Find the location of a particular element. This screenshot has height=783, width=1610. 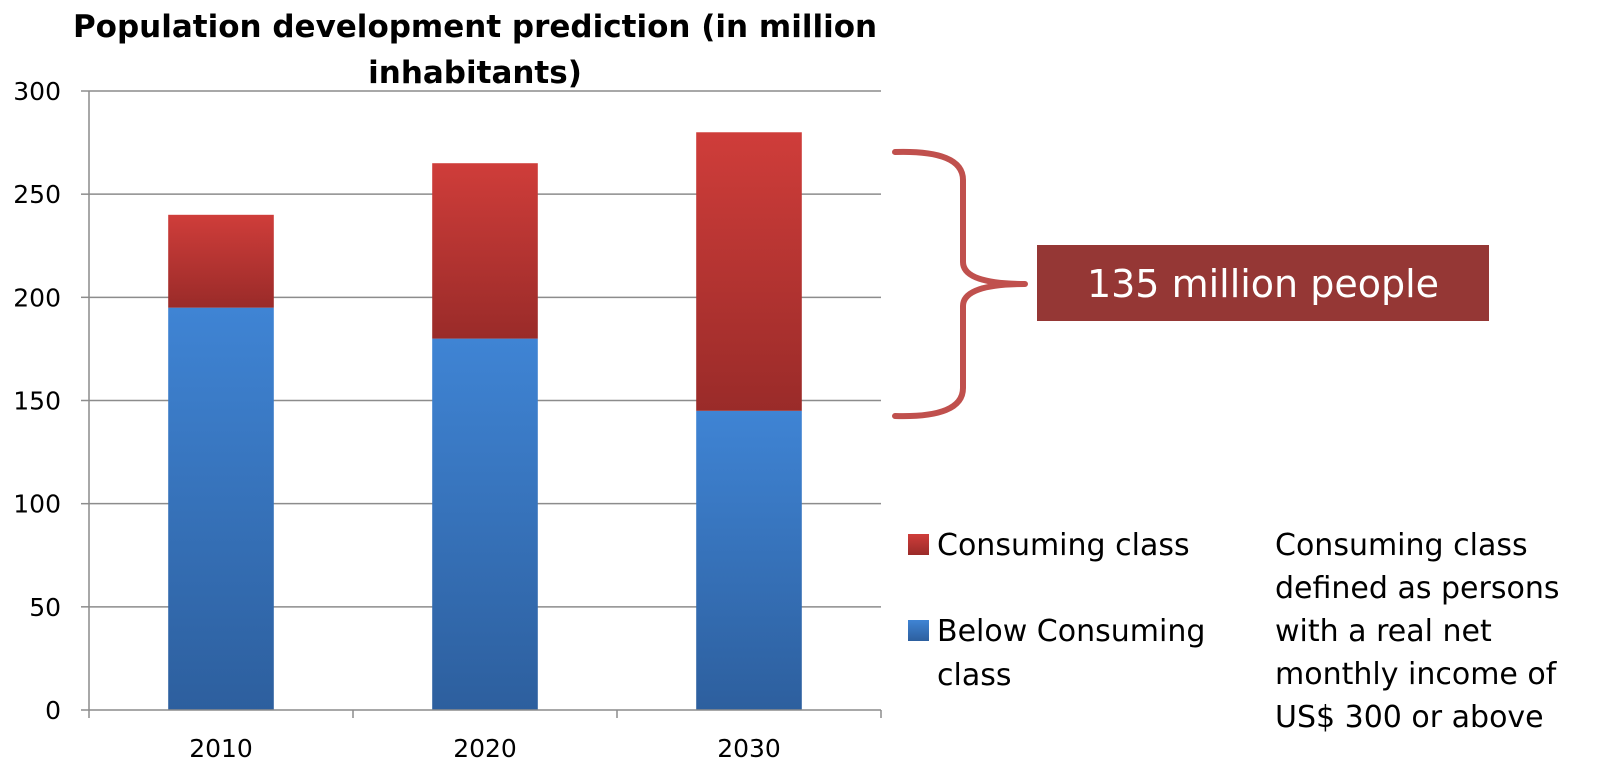

note-line-1: Consuming class is located at coordinates (1401, 545).